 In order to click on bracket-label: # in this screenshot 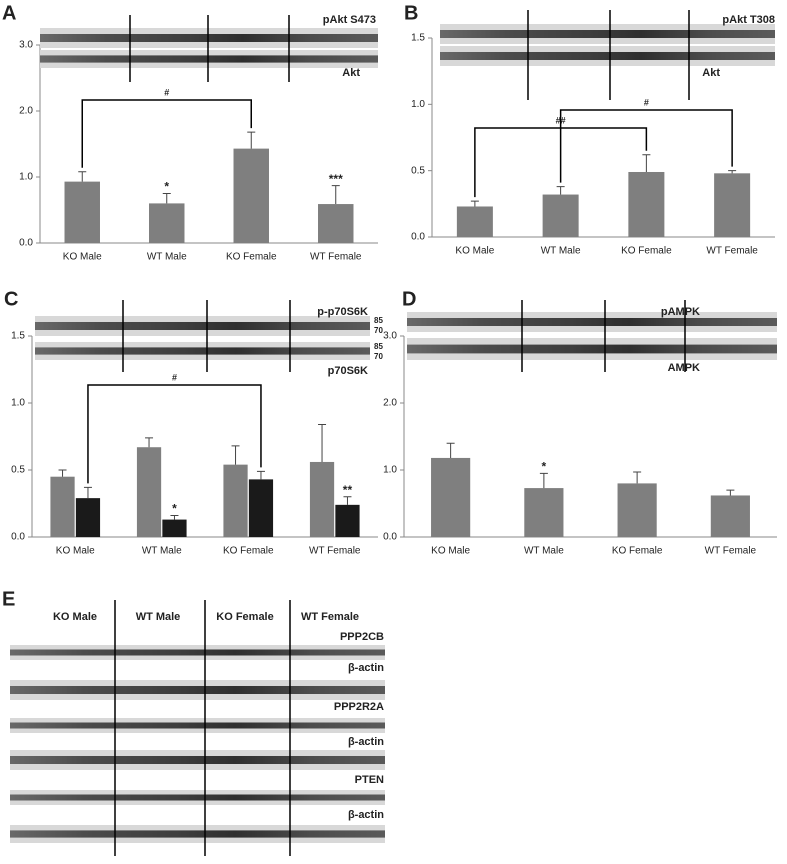, I will do `click(646, 102)`.